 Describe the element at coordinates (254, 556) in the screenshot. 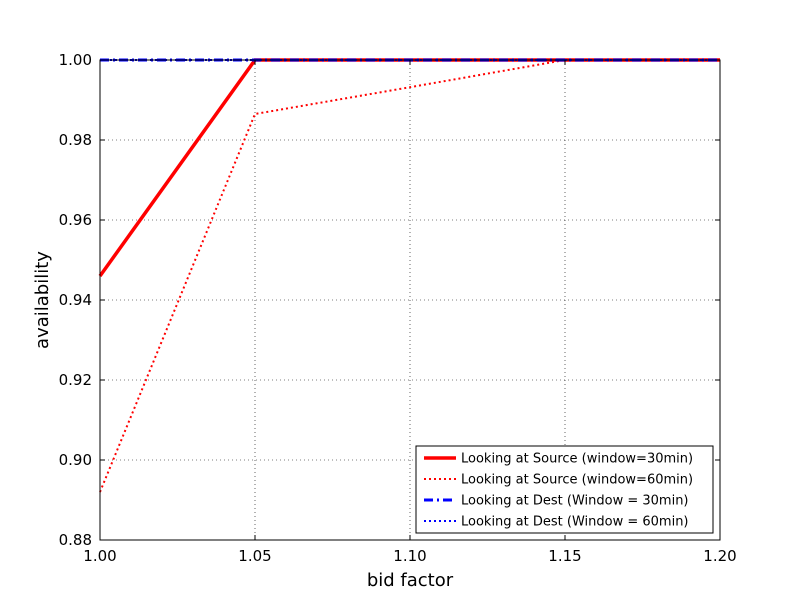

I see `x-tick-label: 1.05` at that location.